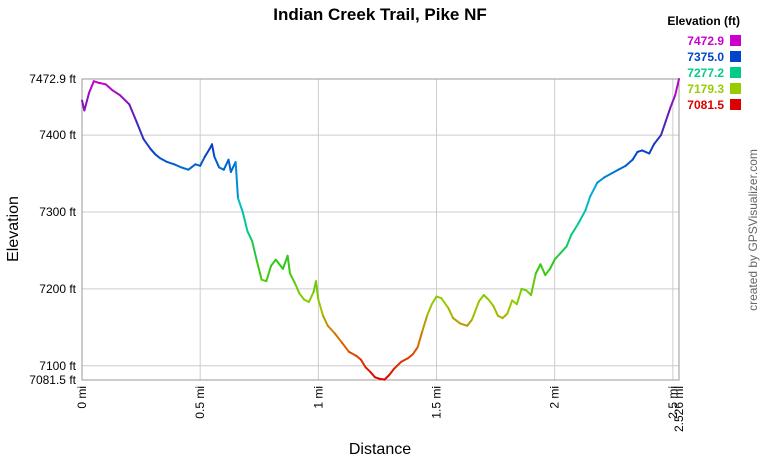  What do you see at coordinates (52, 380) in the screenshot?
I see `y-tick-label-5: 7081.5 ft` at bounding box center [52, 380].